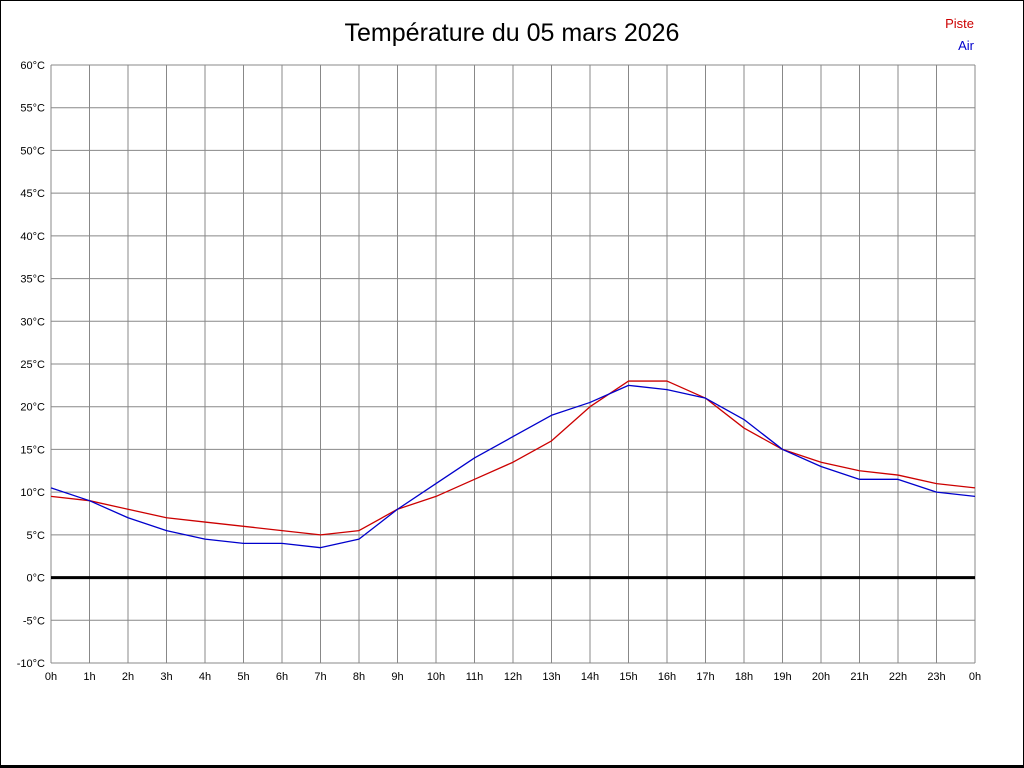  I want to click on svg-text: 15°C, so click(32, 450).